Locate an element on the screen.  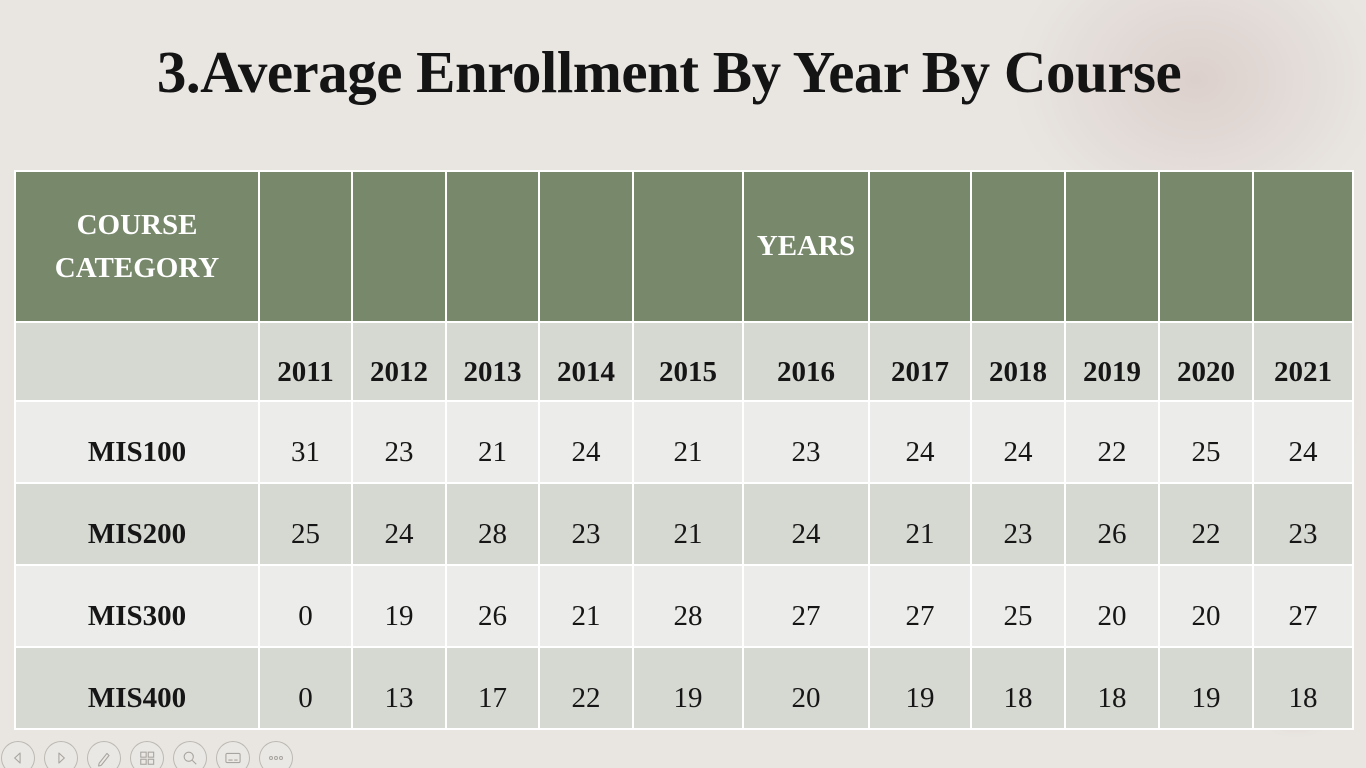
see-all-slides-button is located at coordinates (147, 754).